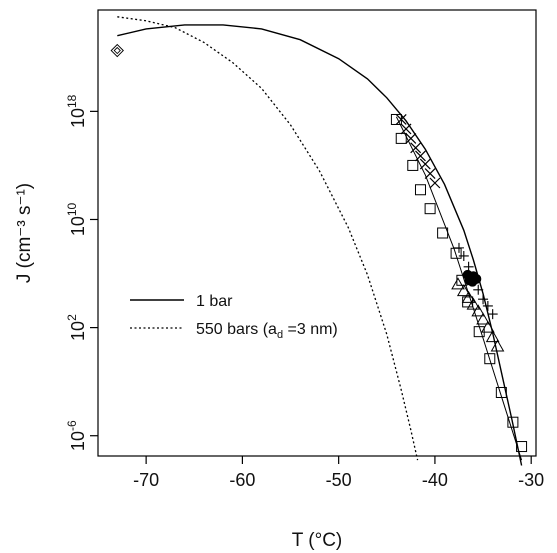 This screenshot has width=557, height=553. I want to click on x-tick-label: -30, so click(531, 480).